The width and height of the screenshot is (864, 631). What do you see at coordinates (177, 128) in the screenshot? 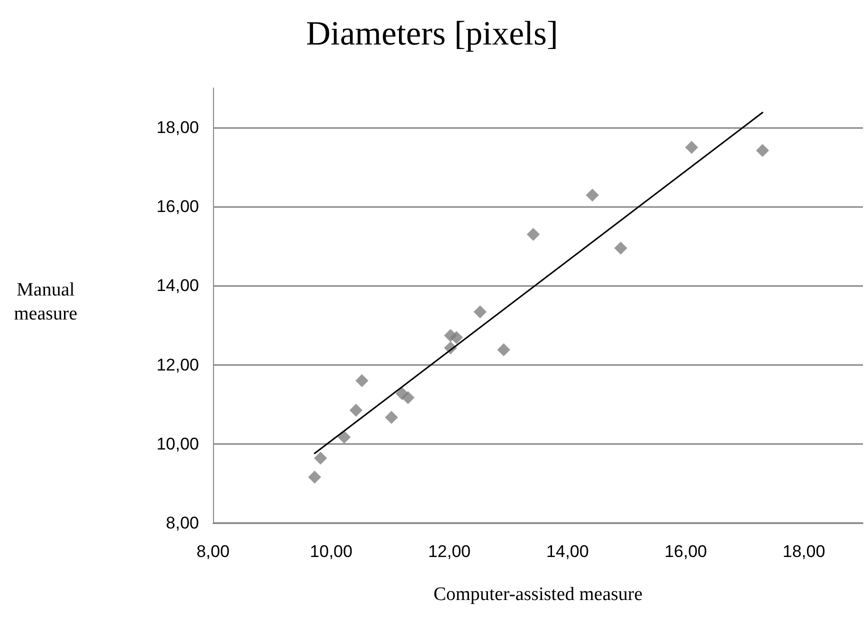
I see `y-tick-label: 18,00` at bounding box center [177, 128].